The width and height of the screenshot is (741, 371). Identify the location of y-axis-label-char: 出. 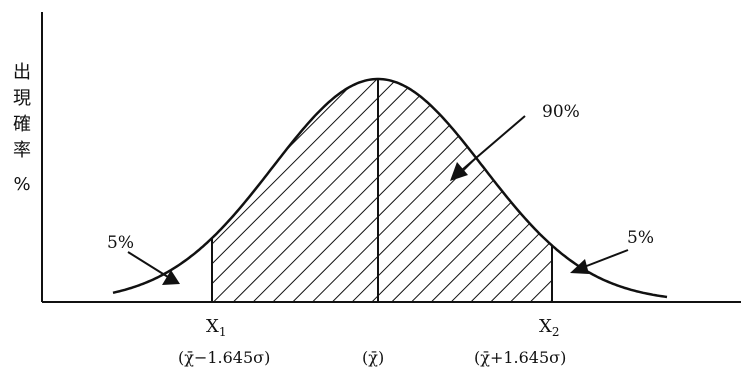
(22, 72).